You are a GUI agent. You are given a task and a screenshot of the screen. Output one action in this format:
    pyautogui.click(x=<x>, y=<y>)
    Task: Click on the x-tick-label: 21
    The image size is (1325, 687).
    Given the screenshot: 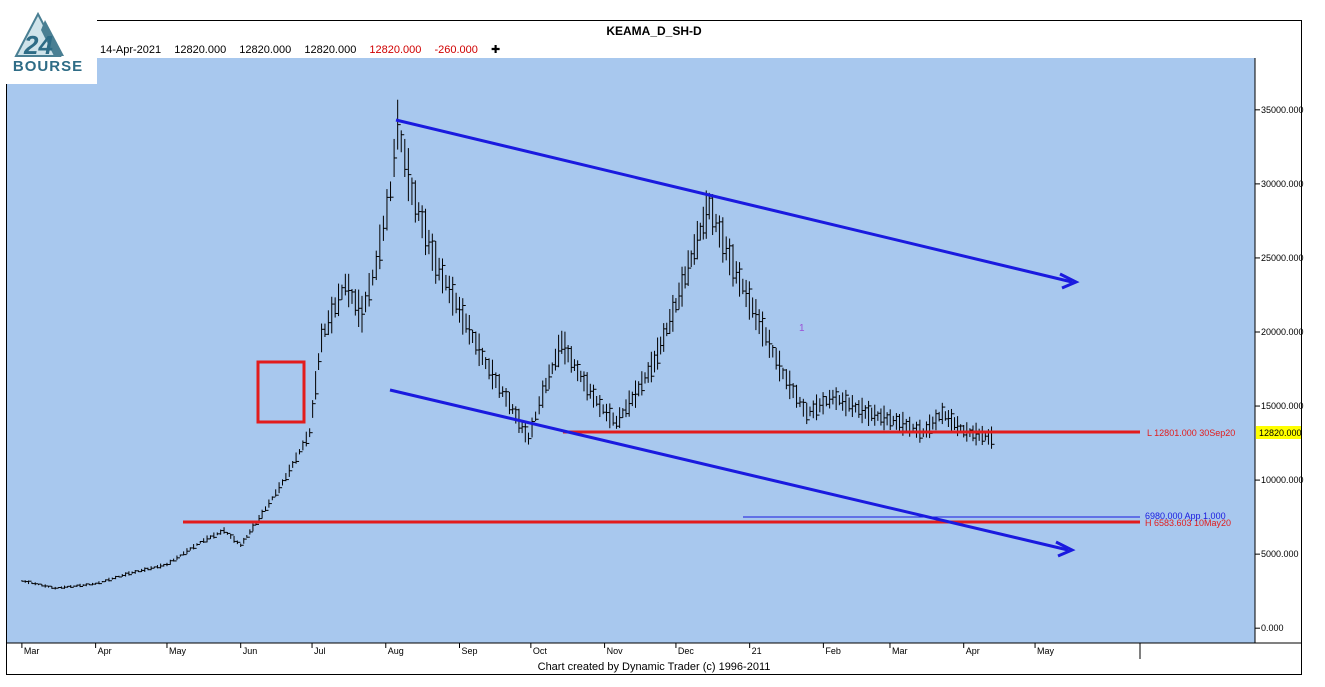 What is the action you would take?
    pyautogui.click(x=757, y=651)
    